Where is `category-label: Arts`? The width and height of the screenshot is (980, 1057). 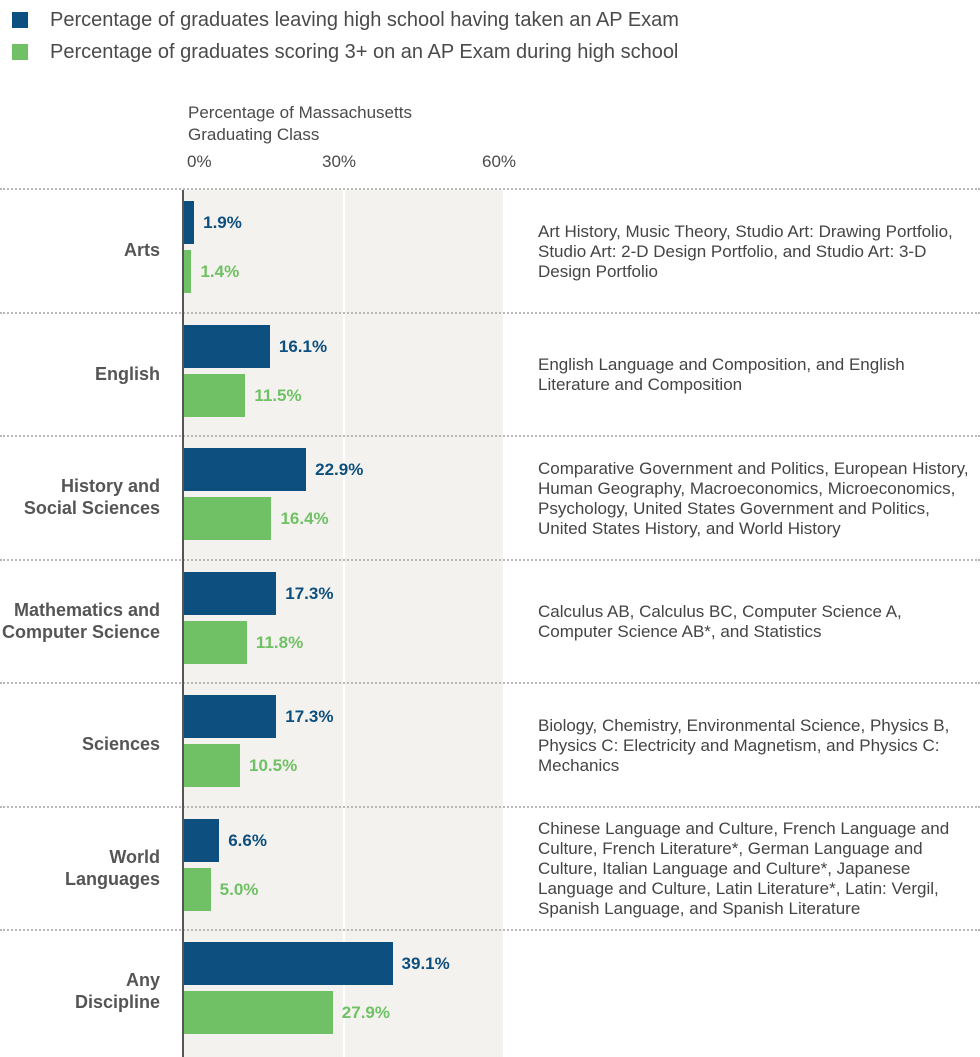 category-label: Arts is located at coordinates (141, 249).